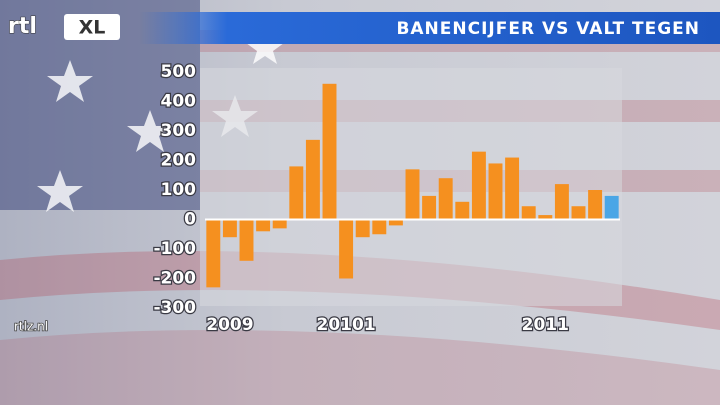 The image size is (720, 405). What do you see at coordinates (179, 190) in the screenshot?
I see `y-tick-label: 100` at bounding box center [179, 190].